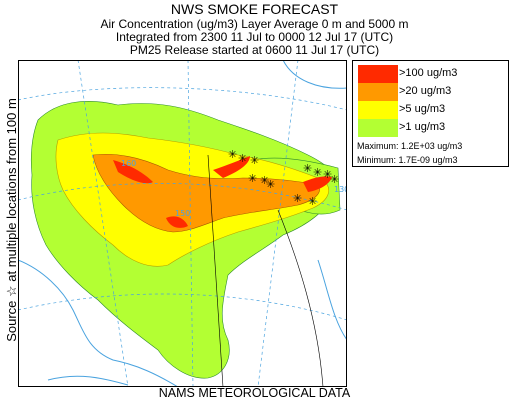 The image size is (509, 401). Describe the element at coordinates (428, 73) in the screenshot. I see `legend-label: >100 ug/m3` at that location.